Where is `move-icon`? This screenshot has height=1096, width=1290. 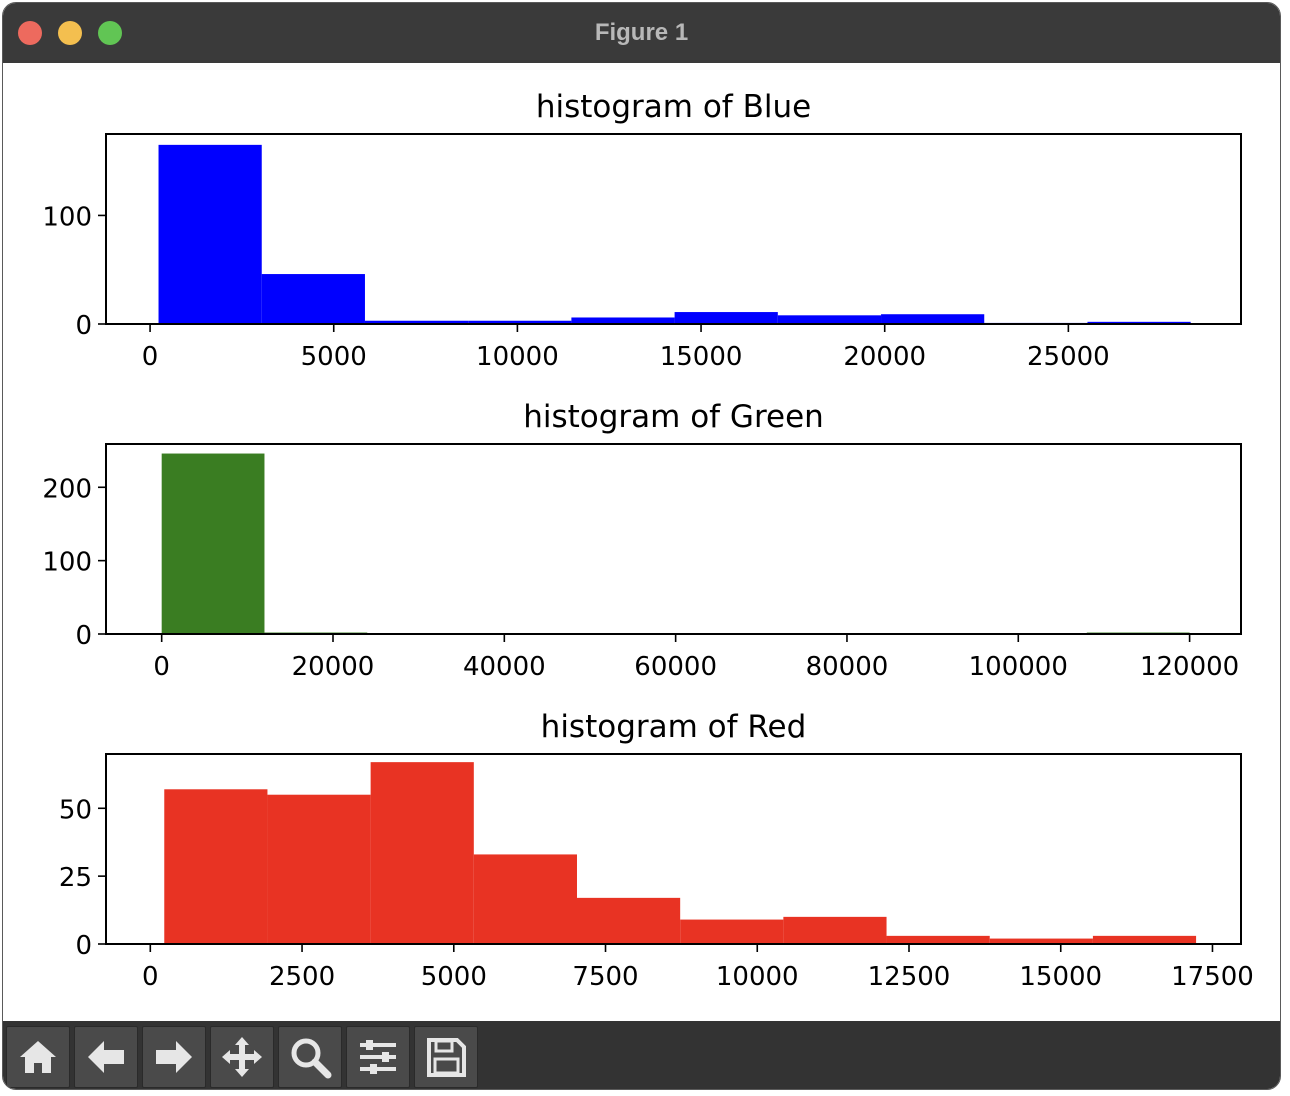
move-icon is located at coordinates (242, 1057).